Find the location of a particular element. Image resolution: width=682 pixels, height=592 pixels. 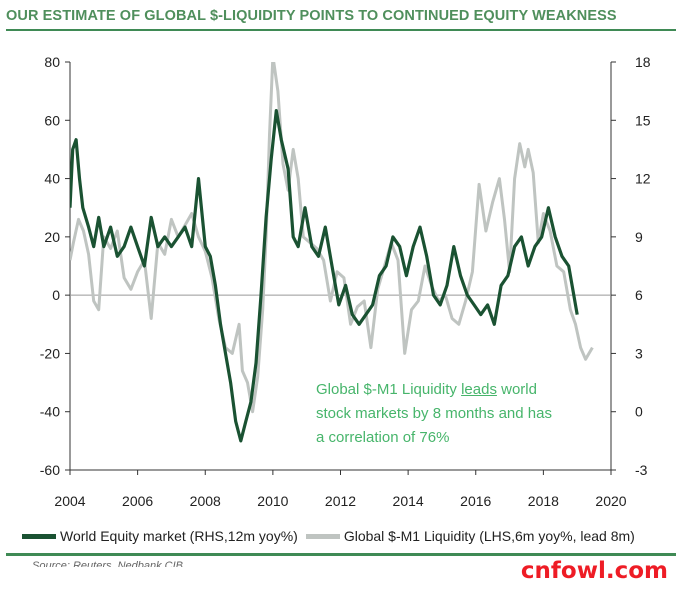

left-tick-label: 60 is located at coordinates (52, 120).